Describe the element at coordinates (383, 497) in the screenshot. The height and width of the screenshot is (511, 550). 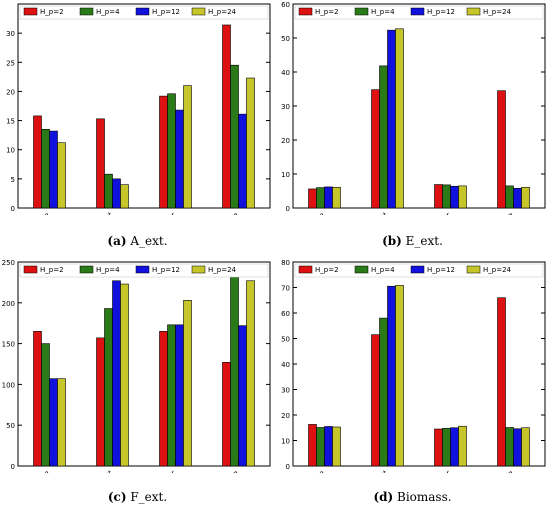
I see `caption-label-d: (d)` at that location.